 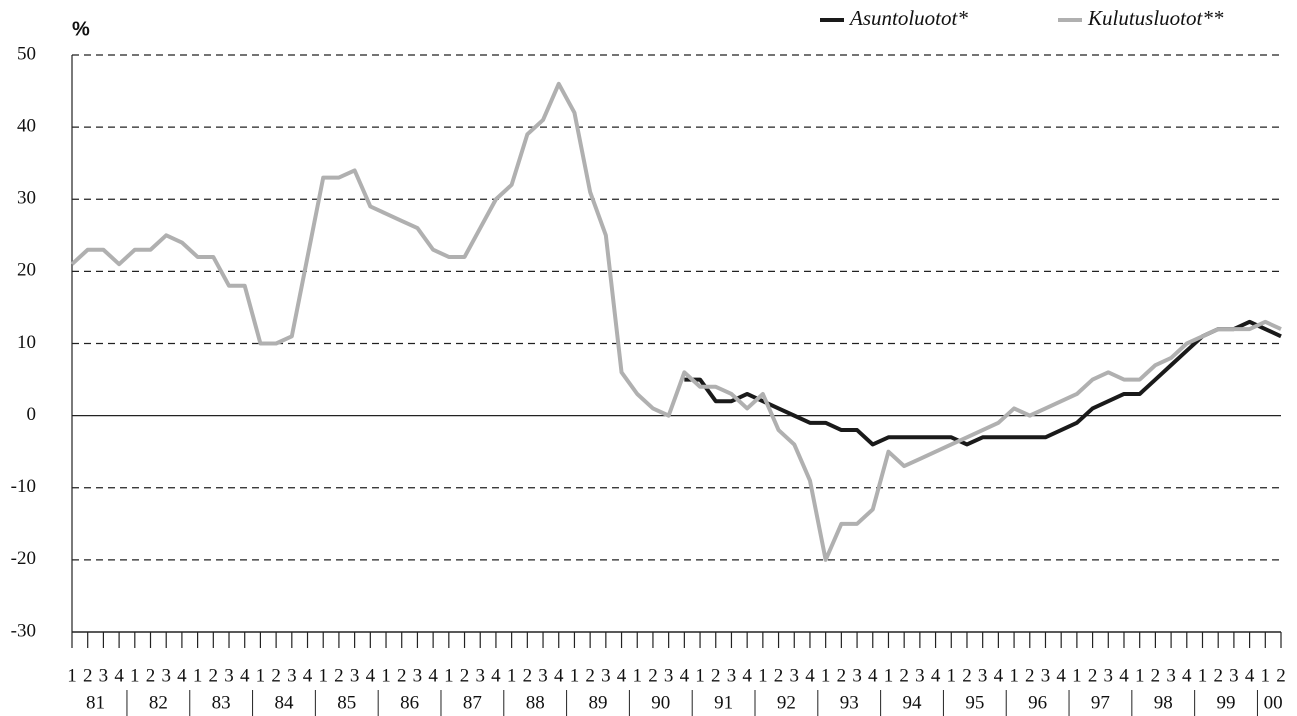 I want to click on series-line, so click(x=983, y=383).